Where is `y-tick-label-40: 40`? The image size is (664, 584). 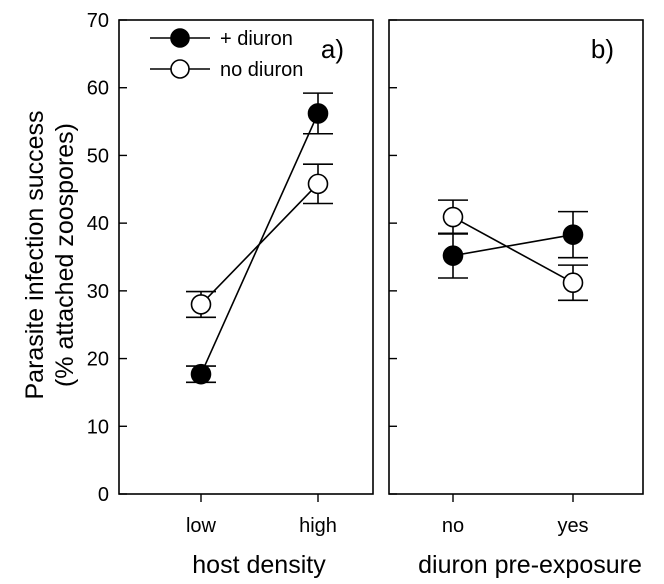
y-tick-label-40: 40 is located at coordinates (98, 224).